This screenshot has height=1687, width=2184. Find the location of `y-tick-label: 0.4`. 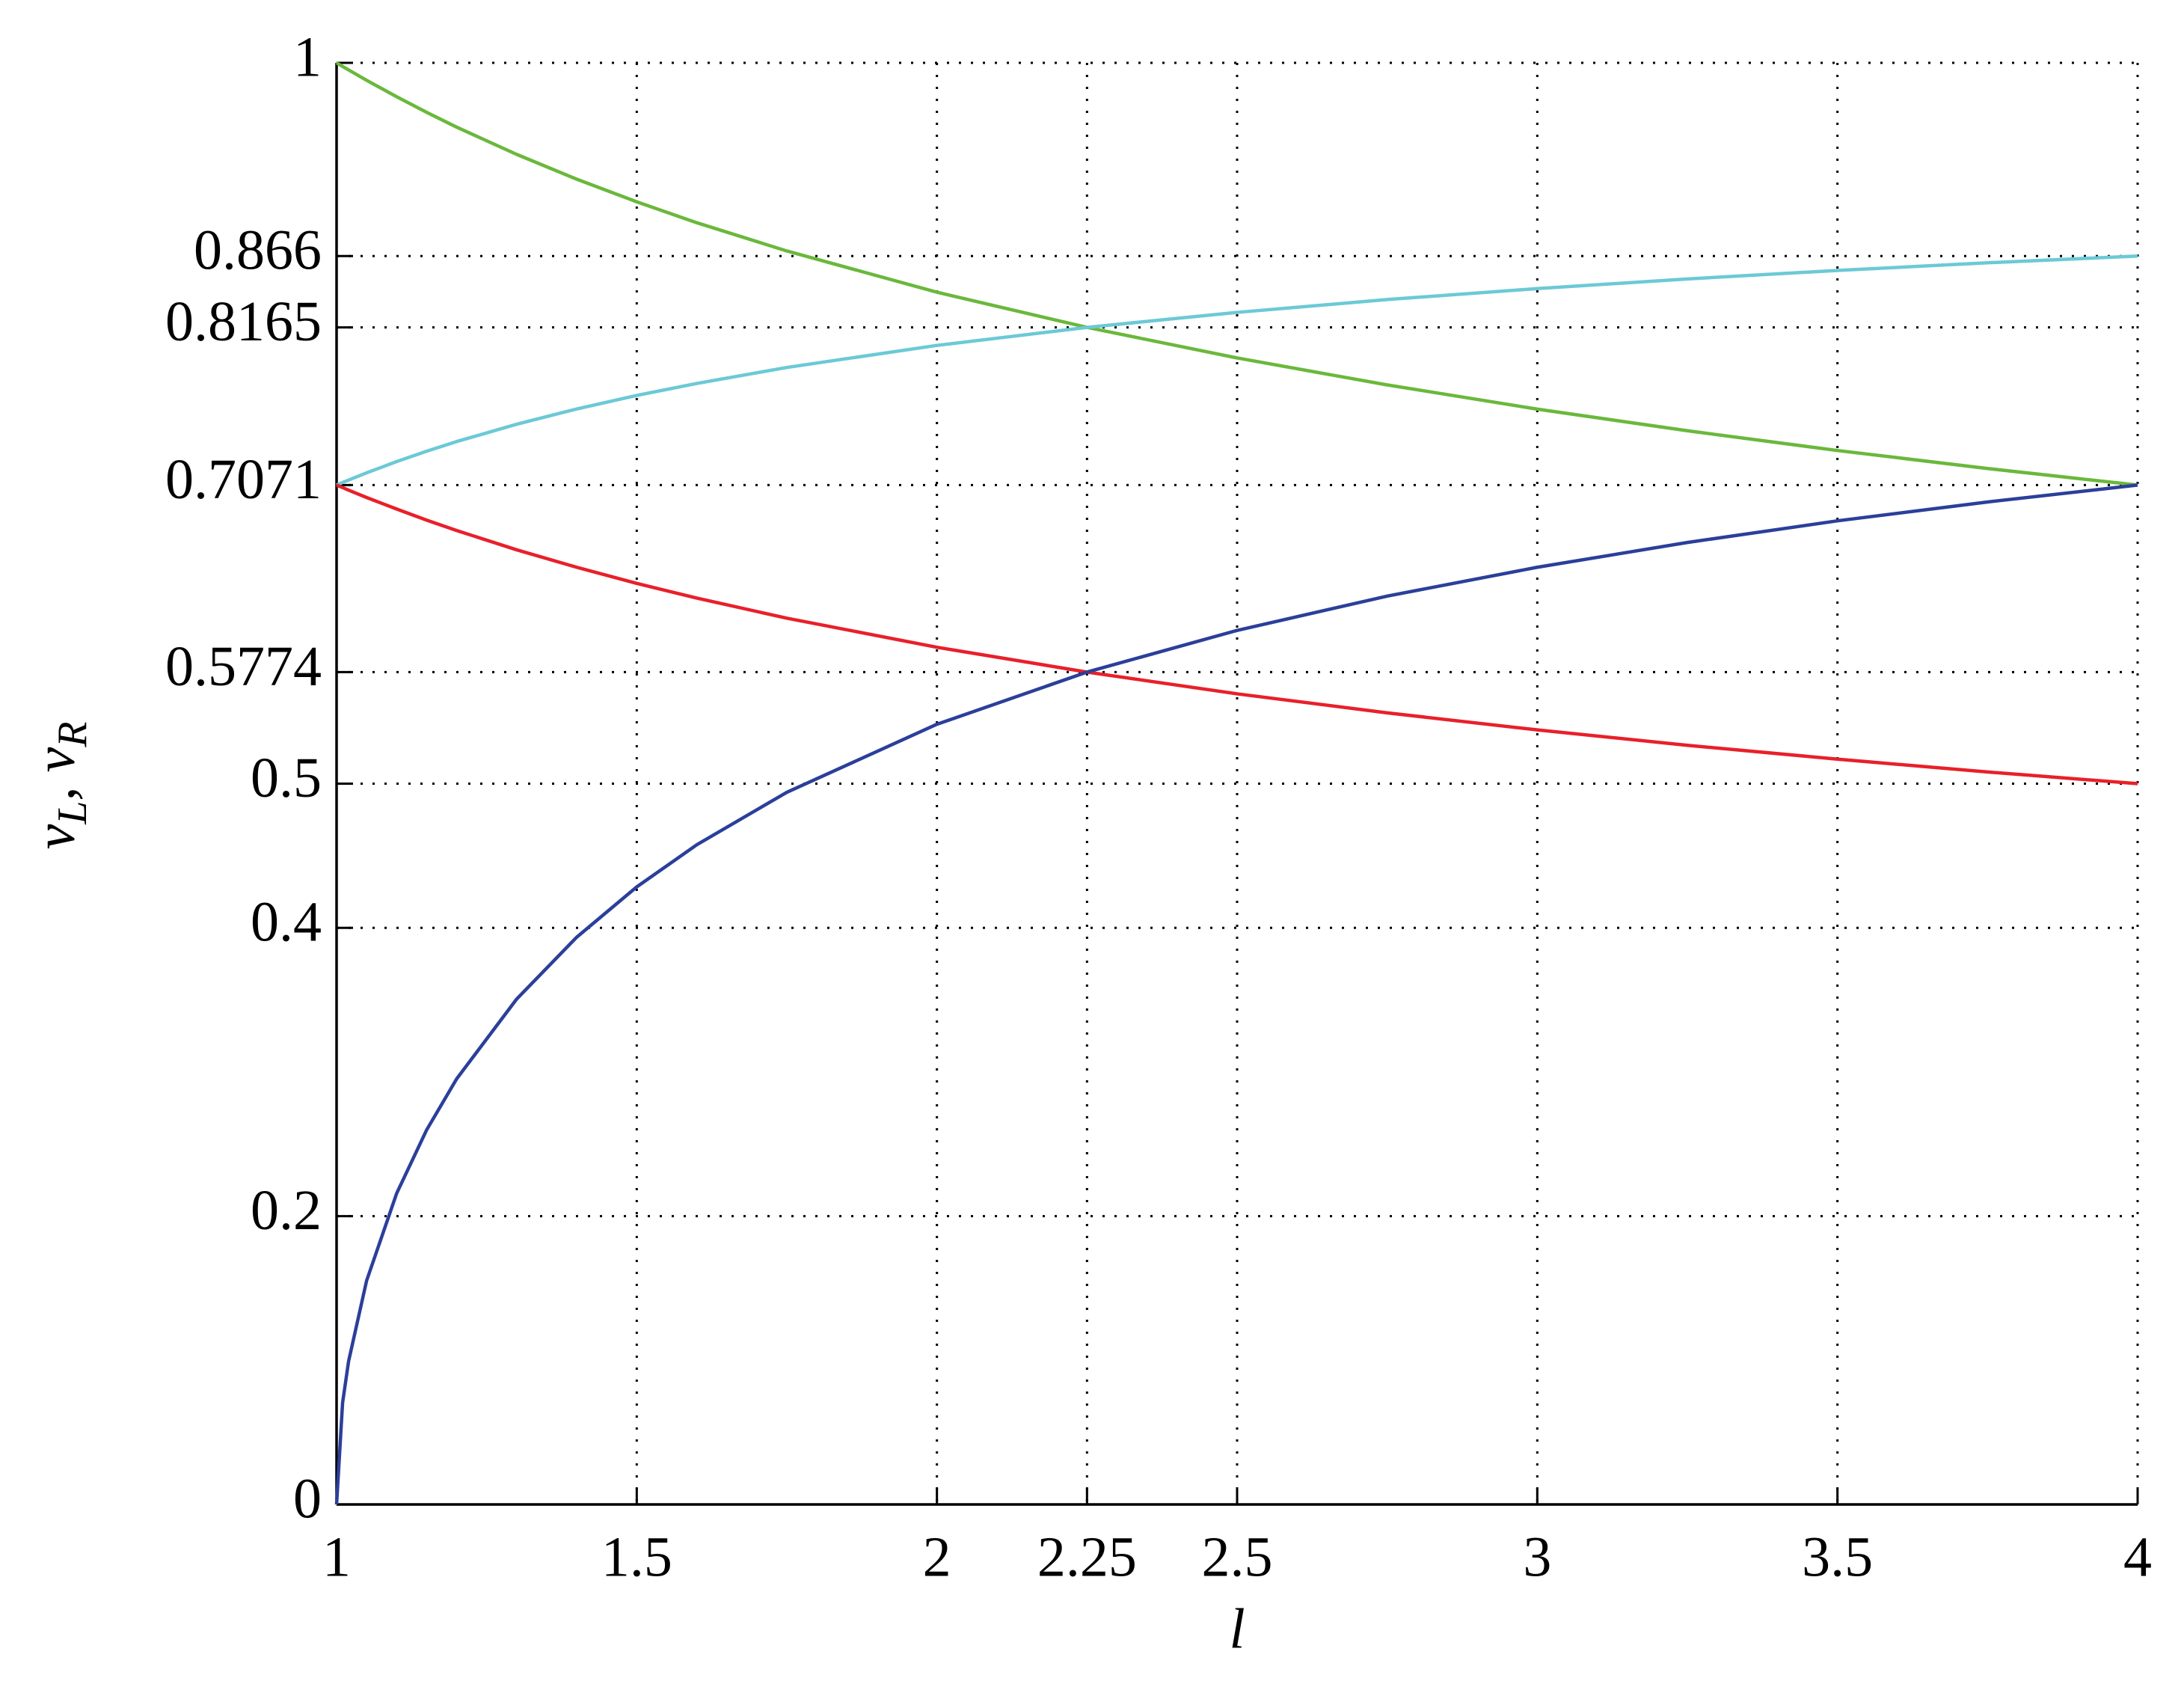

y-tick-label: 0.4 is located at coordinates (286, 922).